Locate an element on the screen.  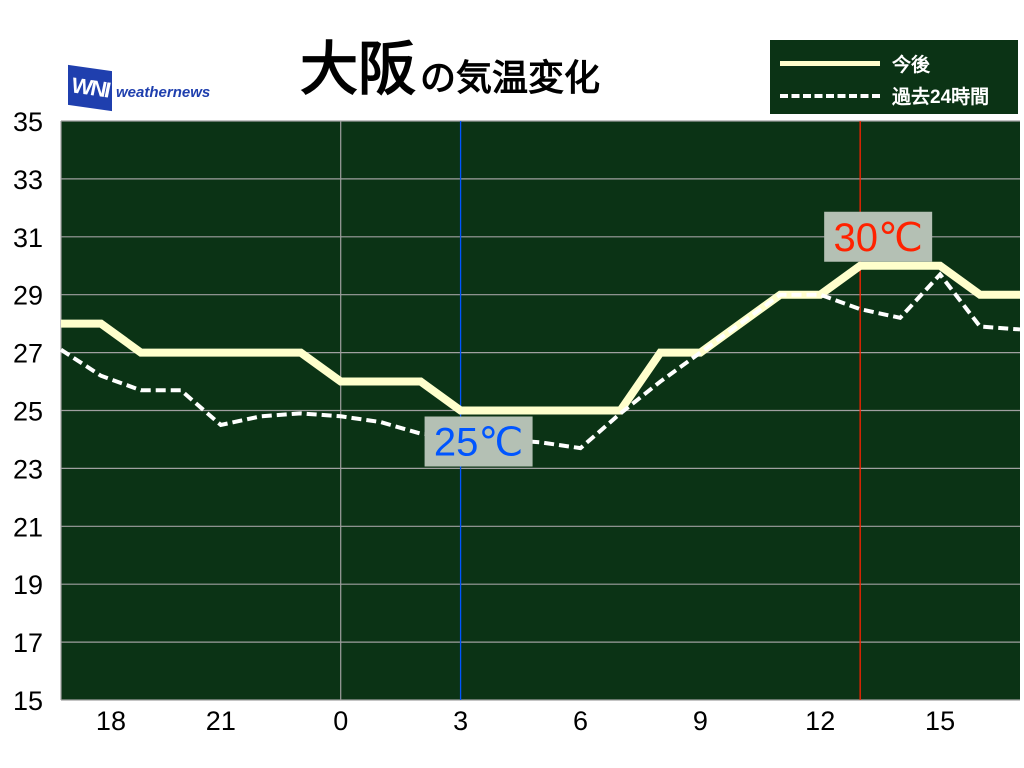
x-tick-label: 12 is located at coordinates (820, 721).